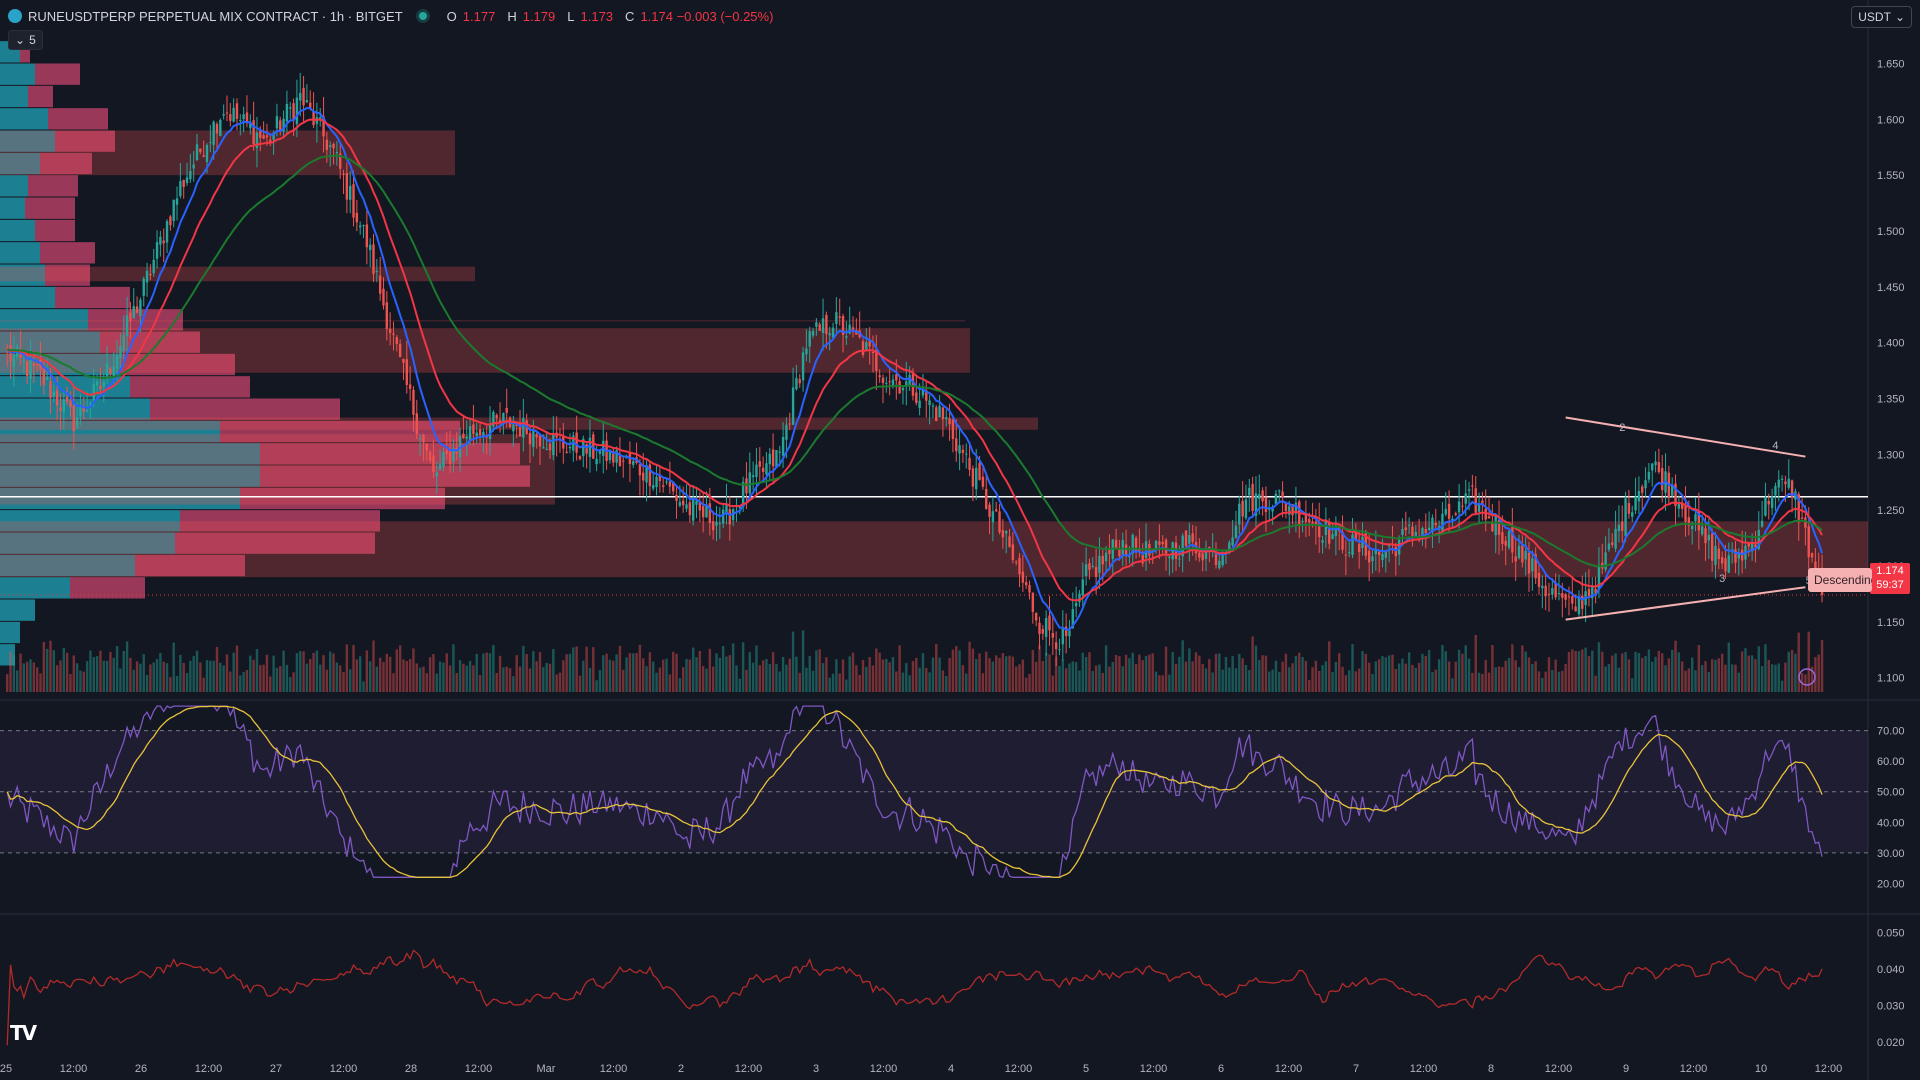  I want to click on pattern-label: Descending, so click(1840, 580).